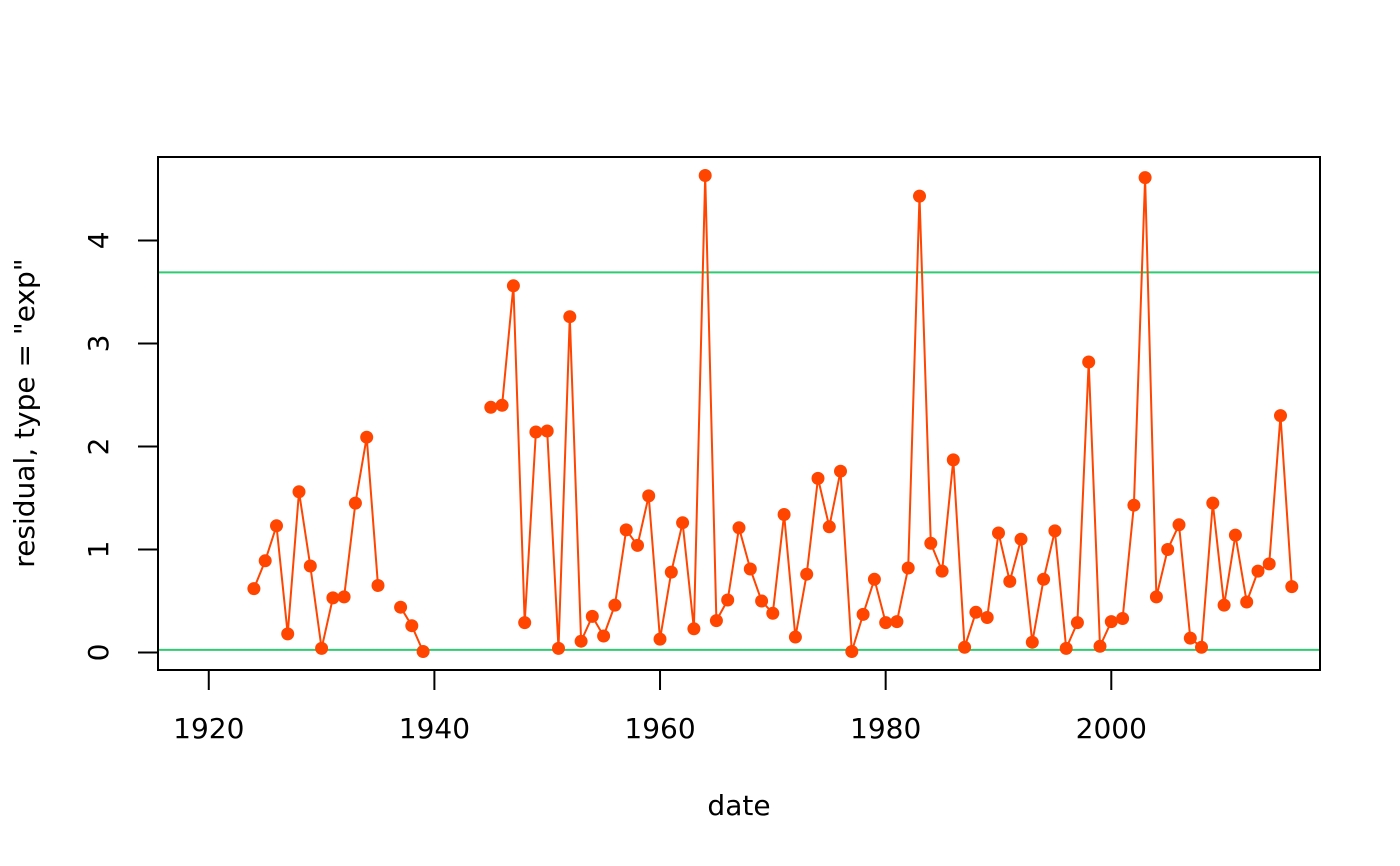 This screenshot has height=866, width=1400. Describe the element at coordinates (98, 550) in the screenshot. I see `y-tick-label: 1` at that location.